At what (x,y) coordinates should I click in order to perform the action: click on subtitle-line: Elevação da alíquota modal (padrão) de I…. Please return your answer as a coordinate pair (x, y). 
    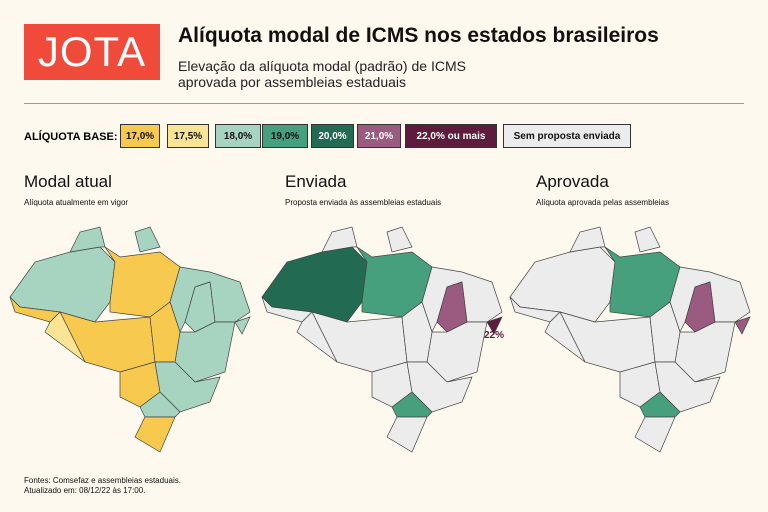
    Looking at the image, I should click on (322, 66).